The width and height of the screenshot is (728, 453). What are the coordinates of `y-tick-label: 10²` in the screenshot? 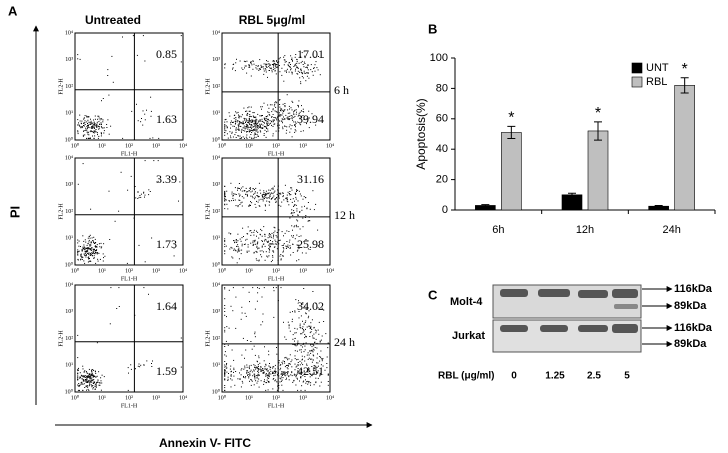 It's located at (69, 339).